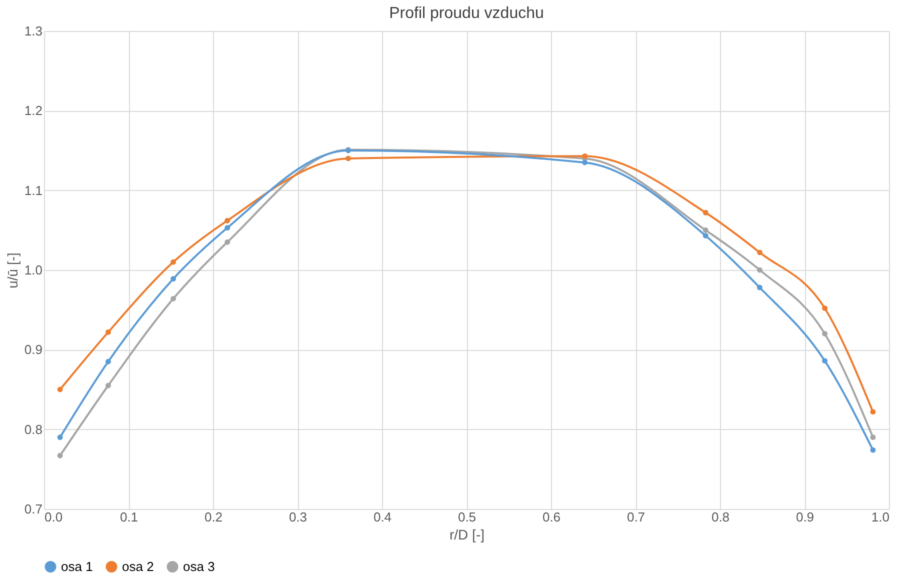 The height and width of the screenshot is (587, 900). Describe the element at coordinates (636, 517) in the screenshot. I see `x-tick-label: 0.7` at that location.